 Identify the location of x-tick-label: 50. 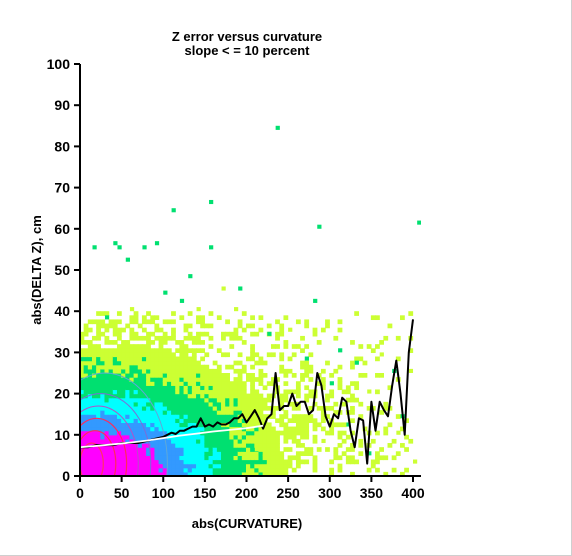
(122, 493).